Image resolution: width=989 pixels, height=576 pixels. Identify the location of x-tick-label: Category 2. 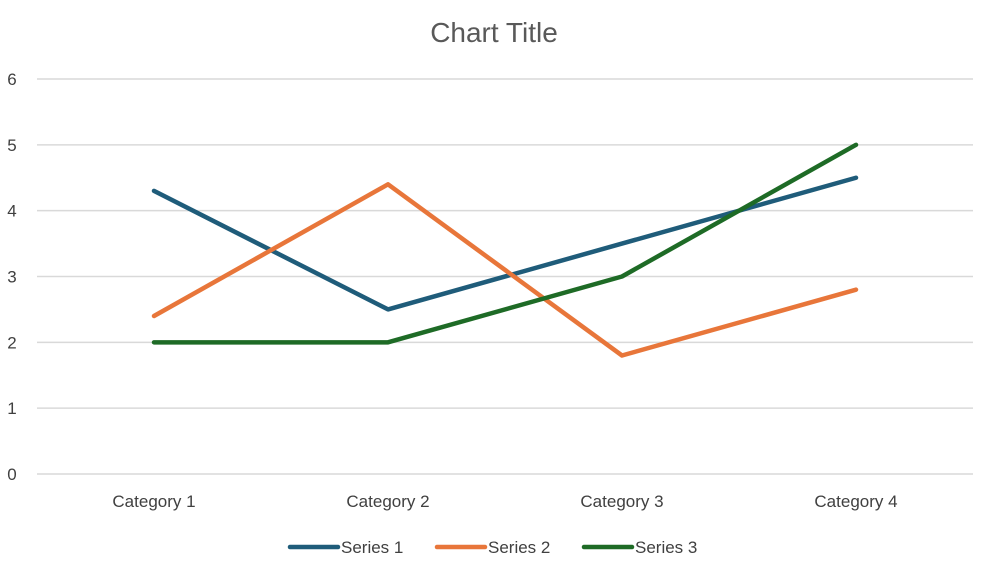
(387, 501).